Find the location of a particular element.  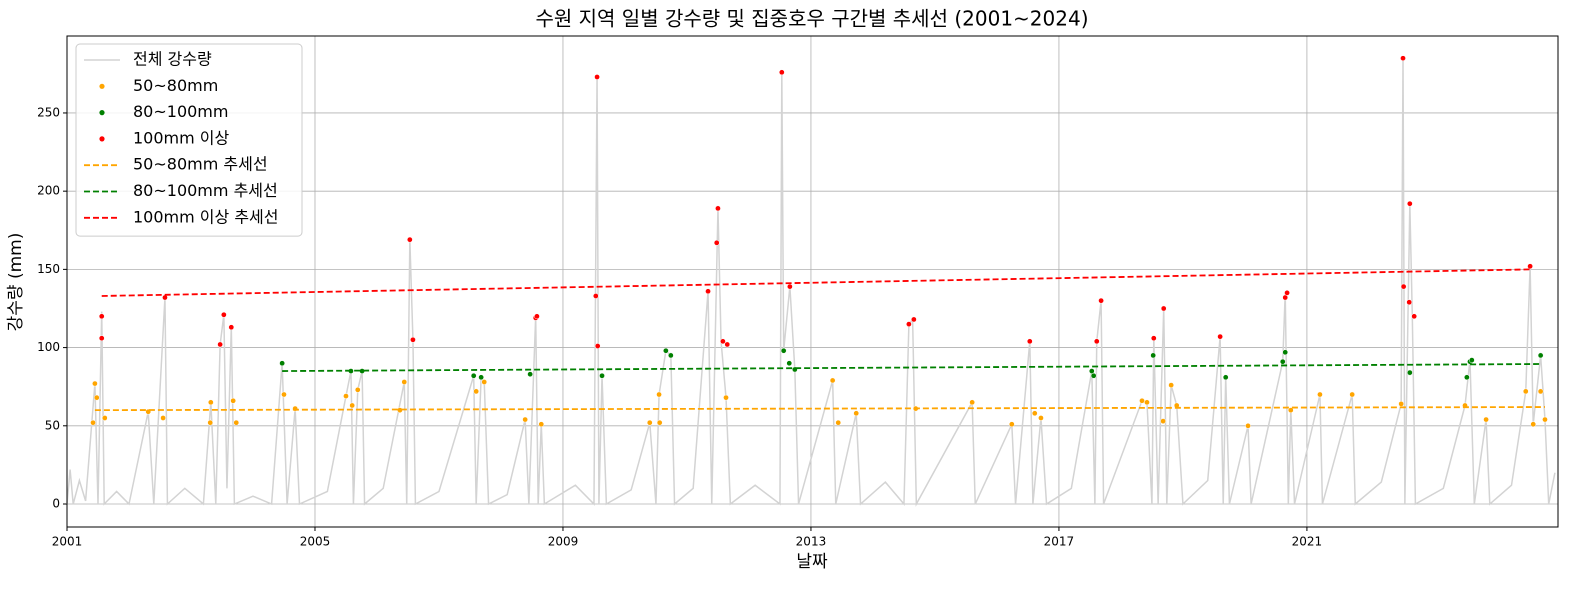

x-tick-label: 2017 is located at coordinates (1059, 542).